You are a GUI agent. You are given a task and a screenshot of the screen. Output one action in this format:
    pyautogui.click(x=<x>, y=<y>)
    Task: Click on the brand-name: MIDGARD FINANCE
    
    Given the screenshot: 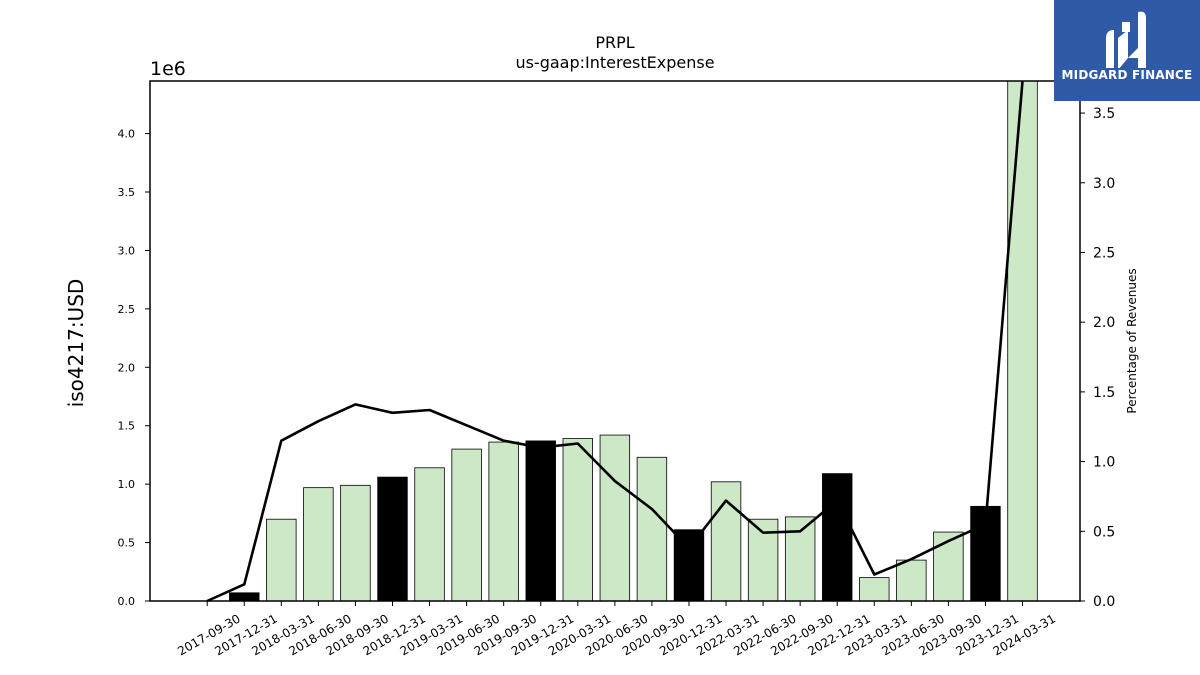 What is the action you would take?
    pyautogui.click(x=1127, y=75)
    